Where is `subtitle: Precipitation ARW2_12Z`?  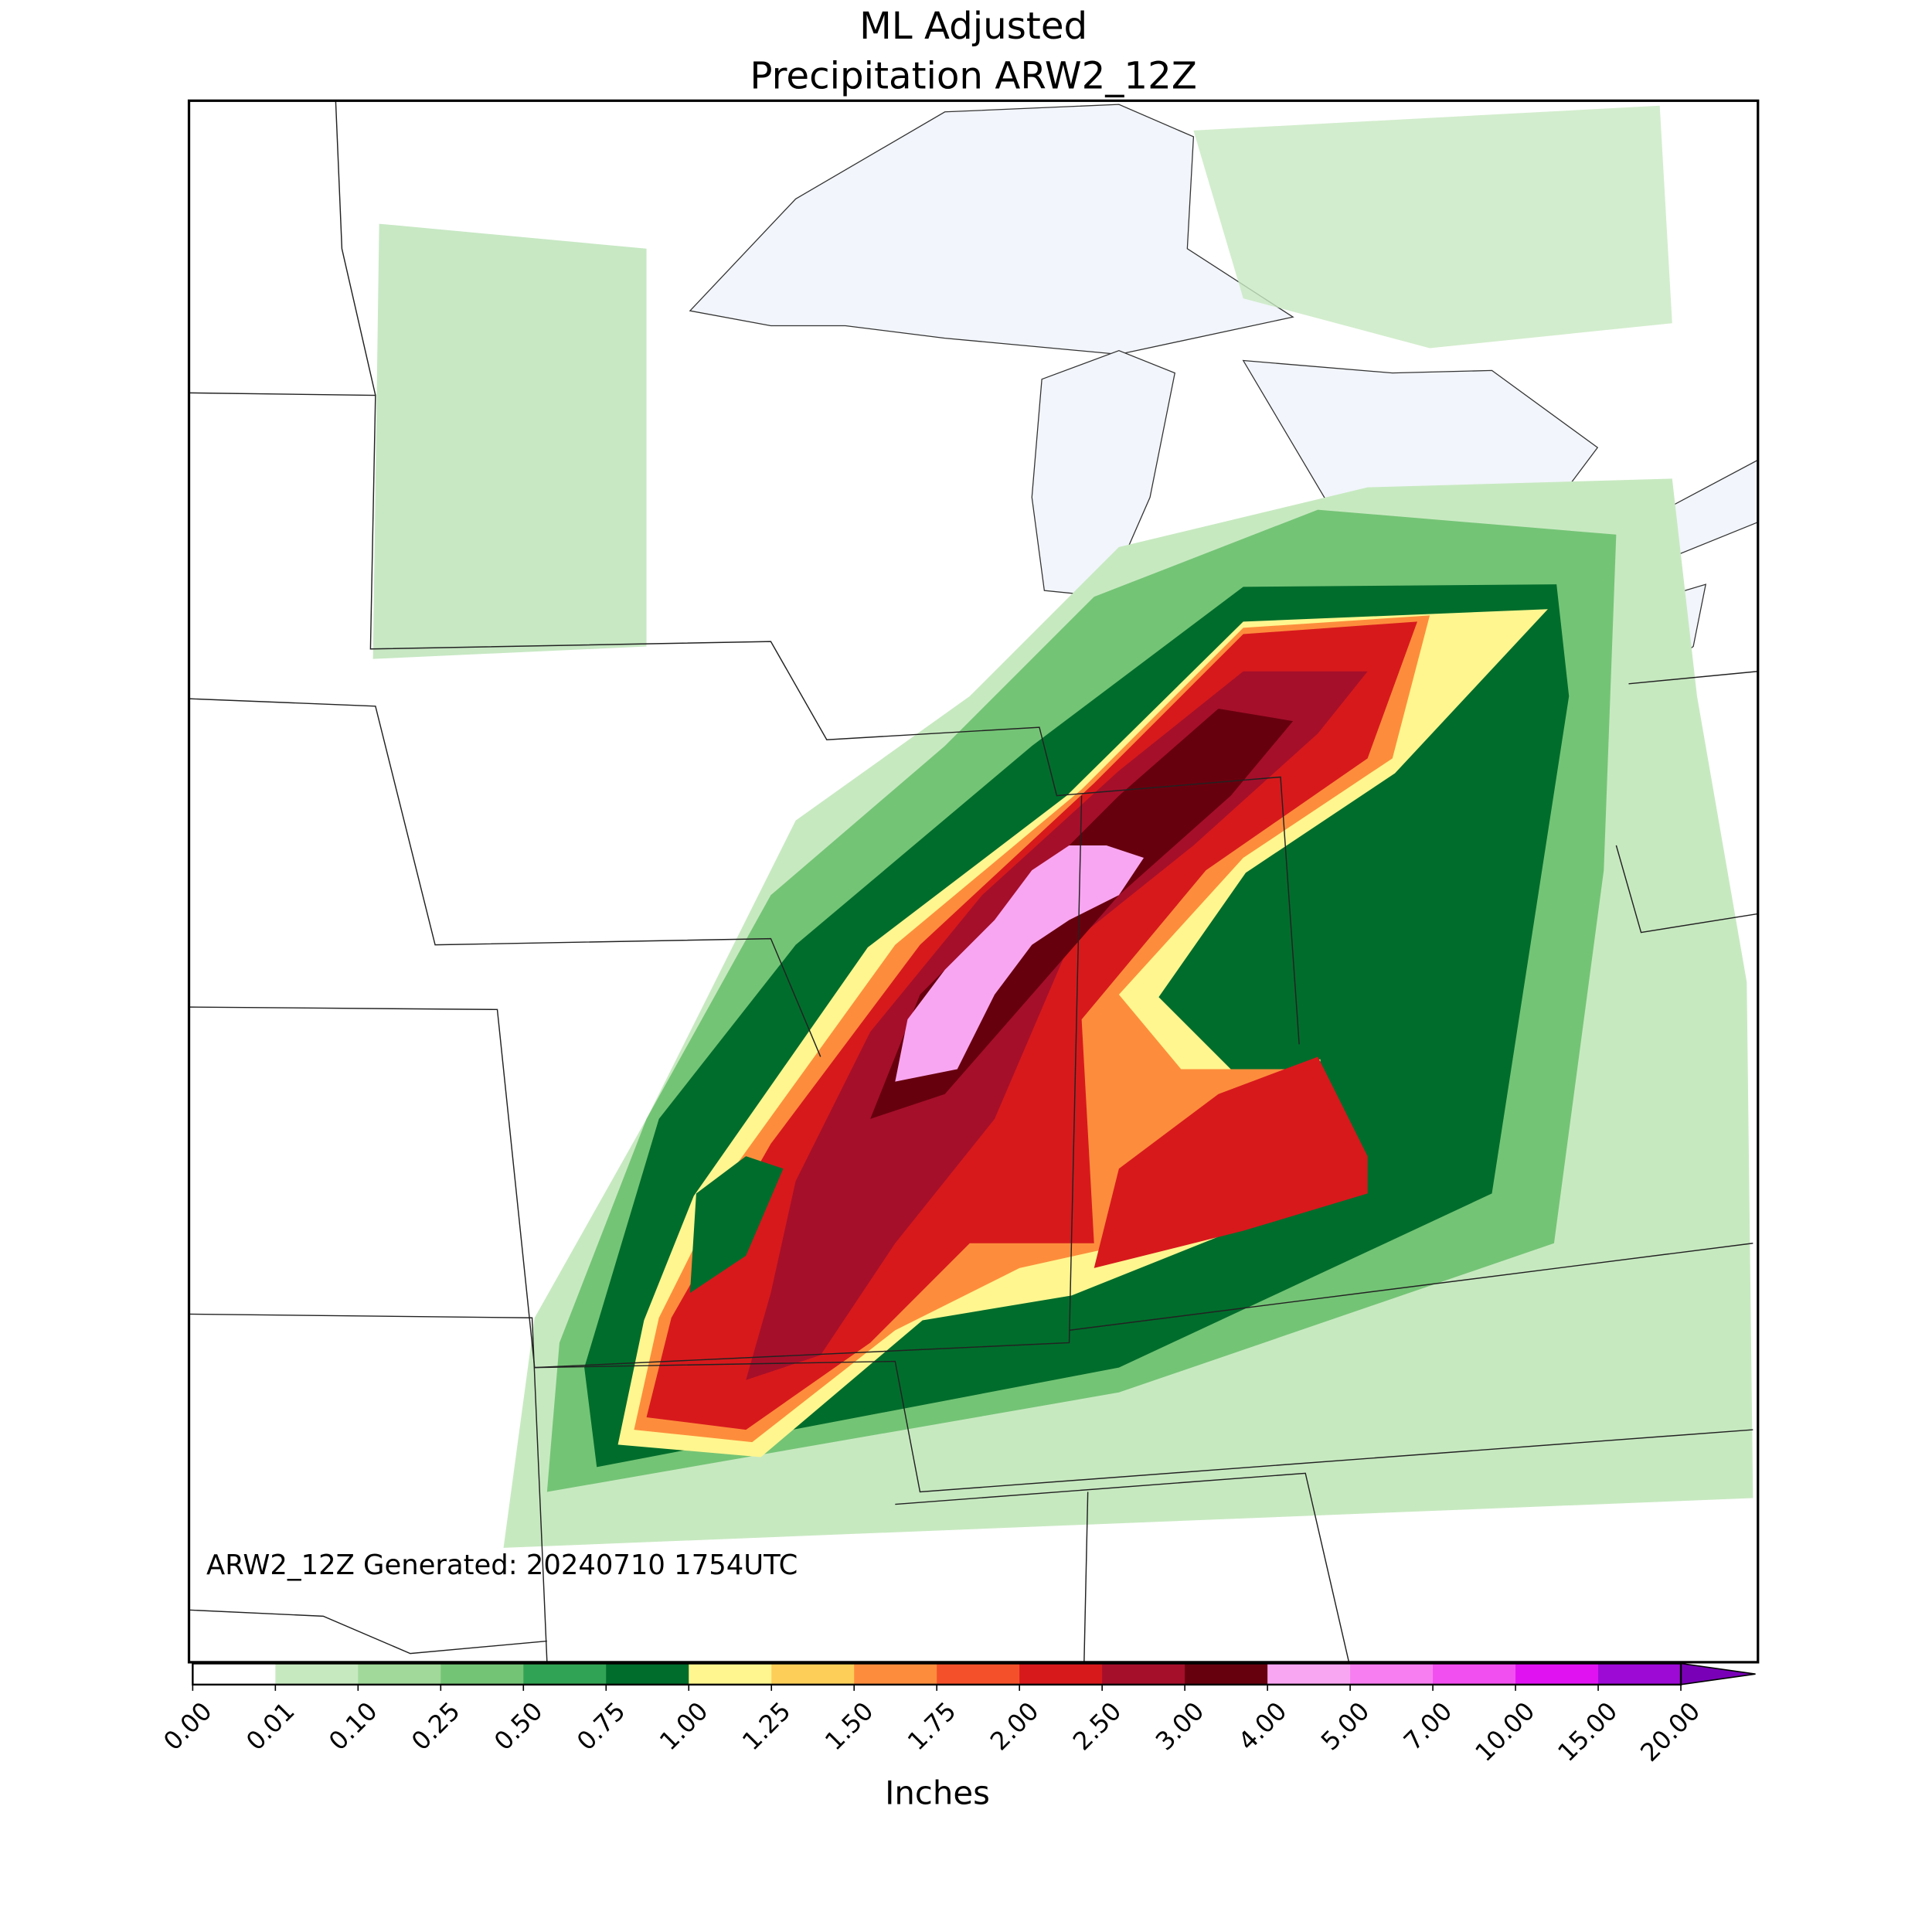 subtitle: Precipitation ARW2_12Z is located at coordinates (973, 75).